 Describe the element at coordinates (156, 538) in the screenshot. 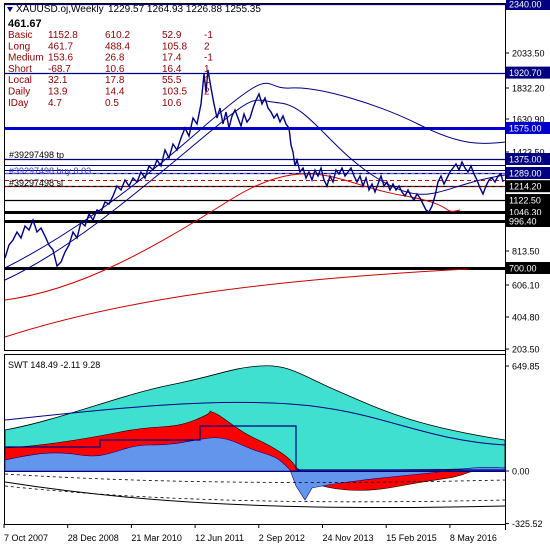

I see `time-tick-label: 21 Mar 2010` at that location.